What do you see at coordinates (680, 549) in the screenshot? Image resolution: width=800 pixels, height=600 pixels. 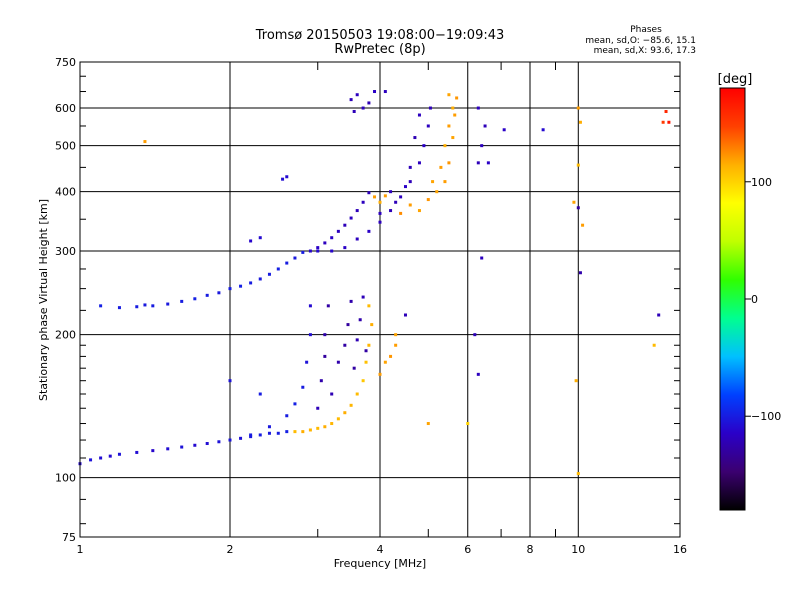 I see `x-tick-label: 16` at bounding box center [680, 549].